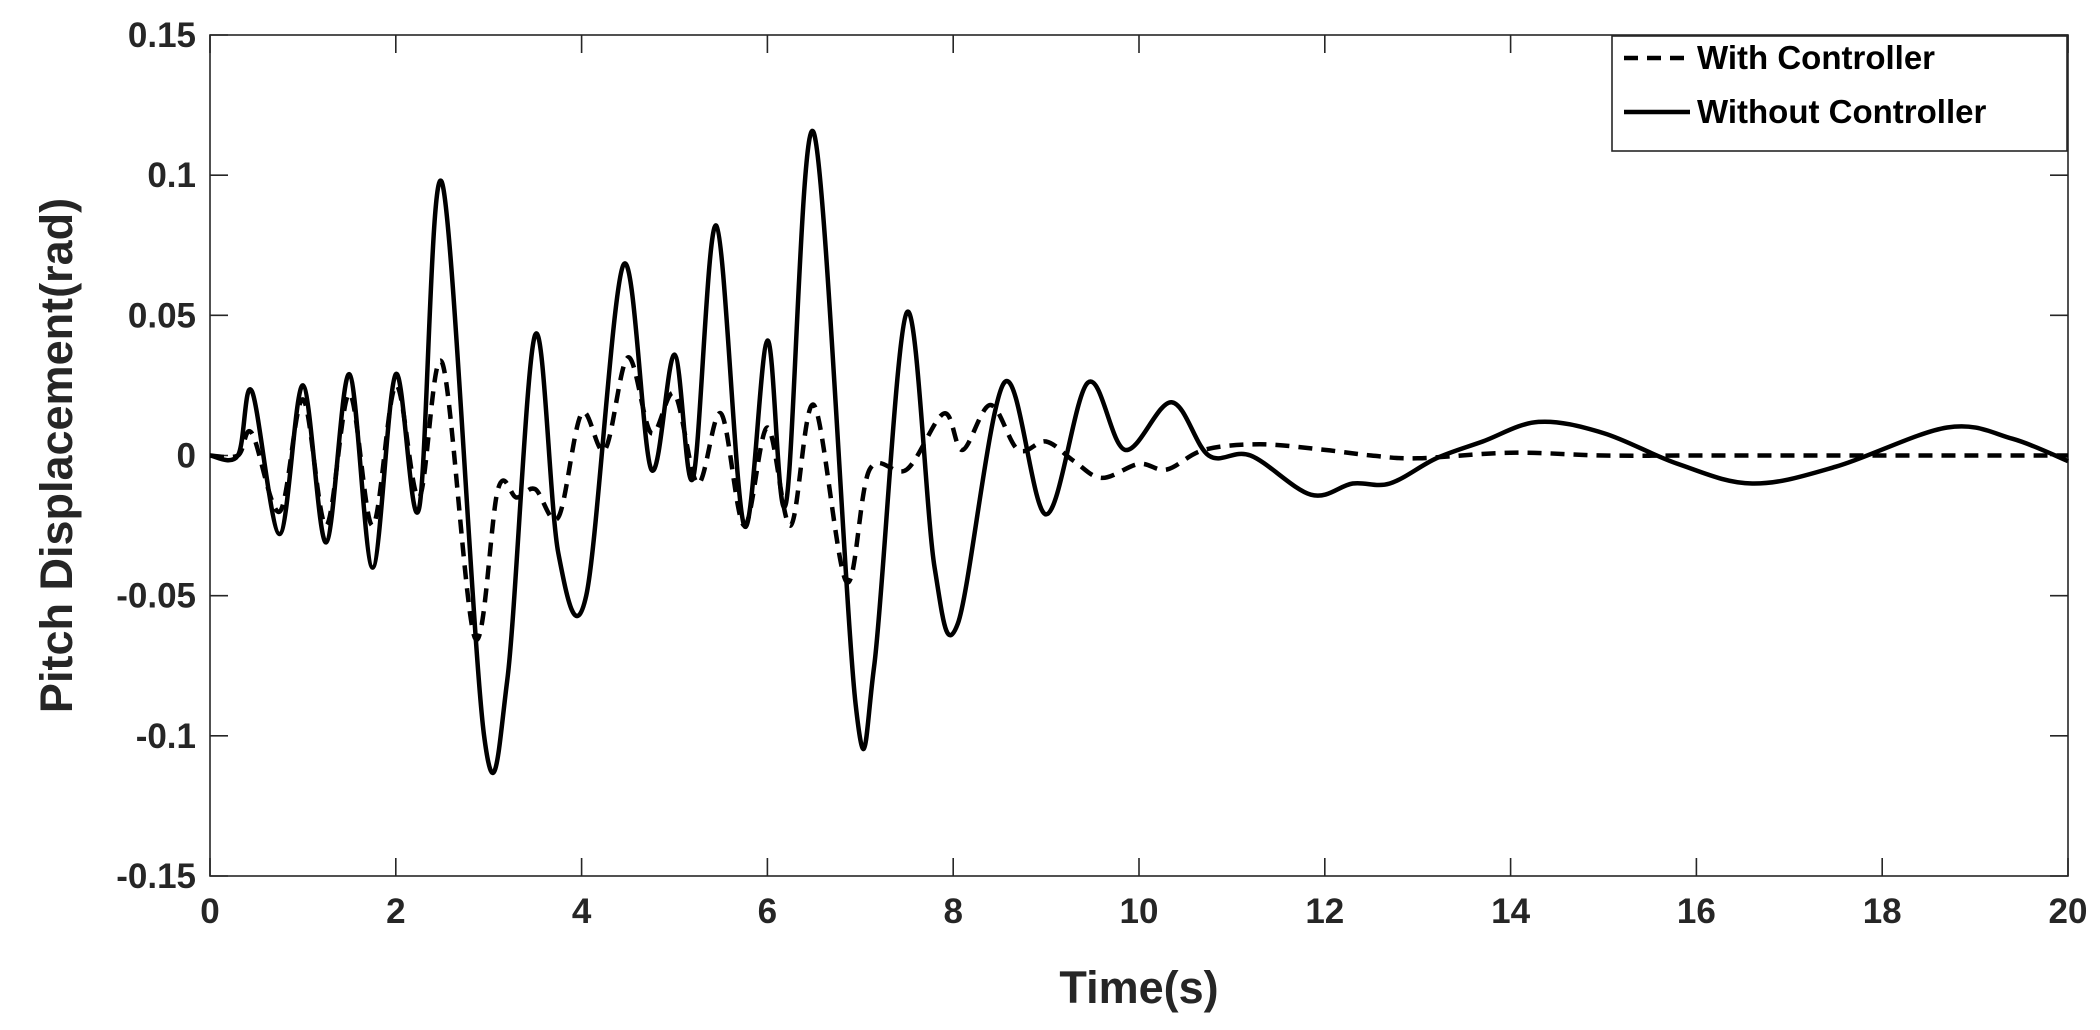 The image size is (2100, 1030). What do you see at coordinates (162, 35) in the screenshot?
I see `y-tick-label: 0.15` at bounding box center [162, 35].